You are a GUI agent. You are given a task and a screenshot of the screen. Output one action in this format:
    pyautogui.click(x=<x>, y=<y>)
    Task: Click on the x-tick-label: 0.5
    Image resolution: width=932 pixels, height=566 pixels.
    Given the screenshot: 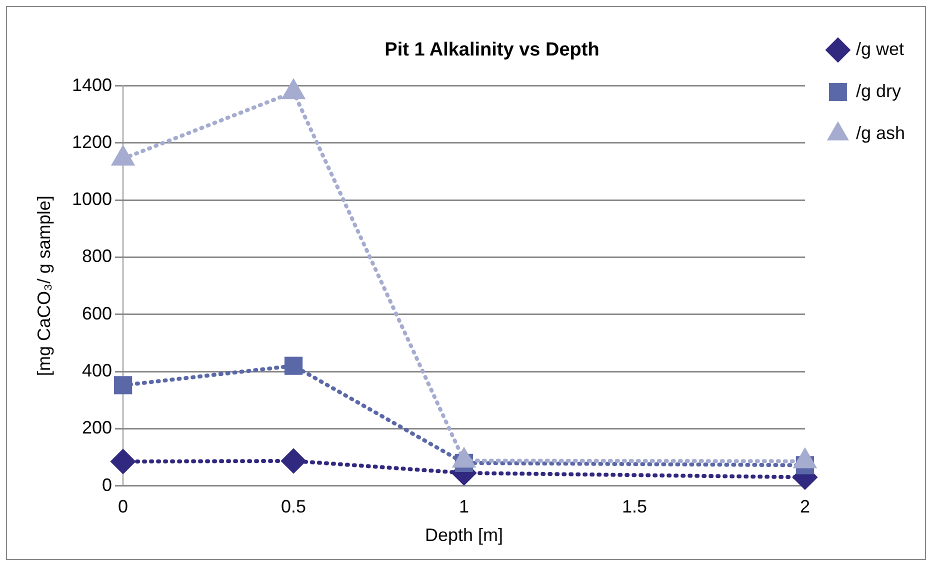 What is the action you would take?
    pyautogui.click(x=293, y=506)
    